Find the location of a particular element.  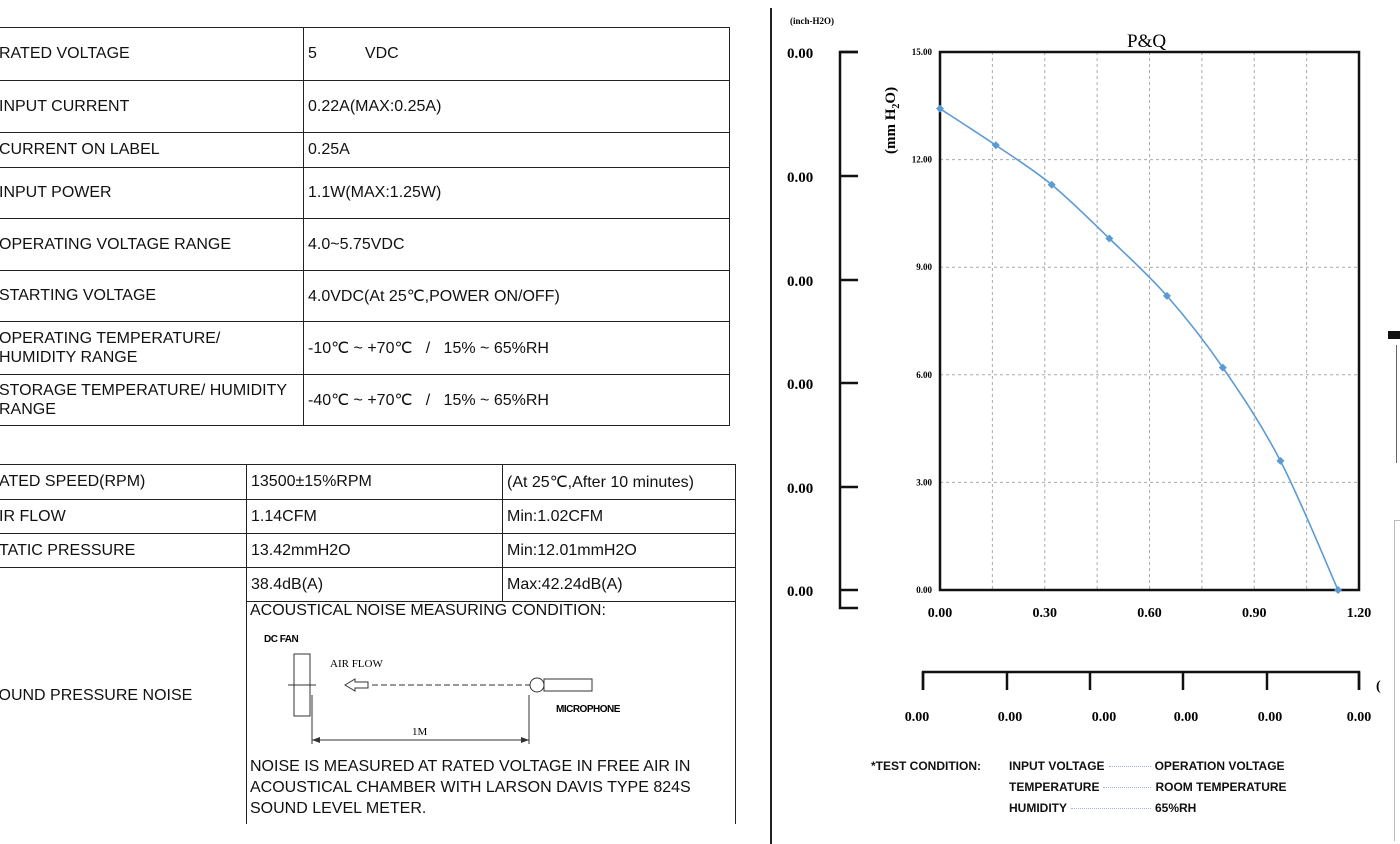

airflow-arrow-icon is located at coordinates (356, 685).